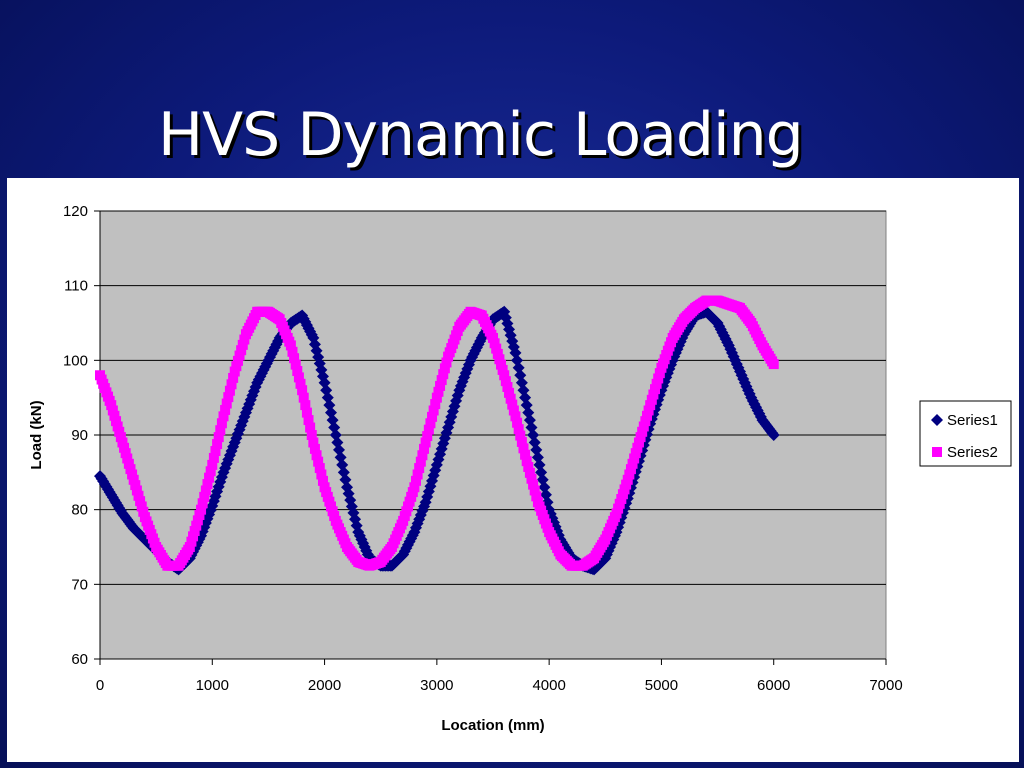  I want to click on y-tick-label-2: 80, so click(79, 510).